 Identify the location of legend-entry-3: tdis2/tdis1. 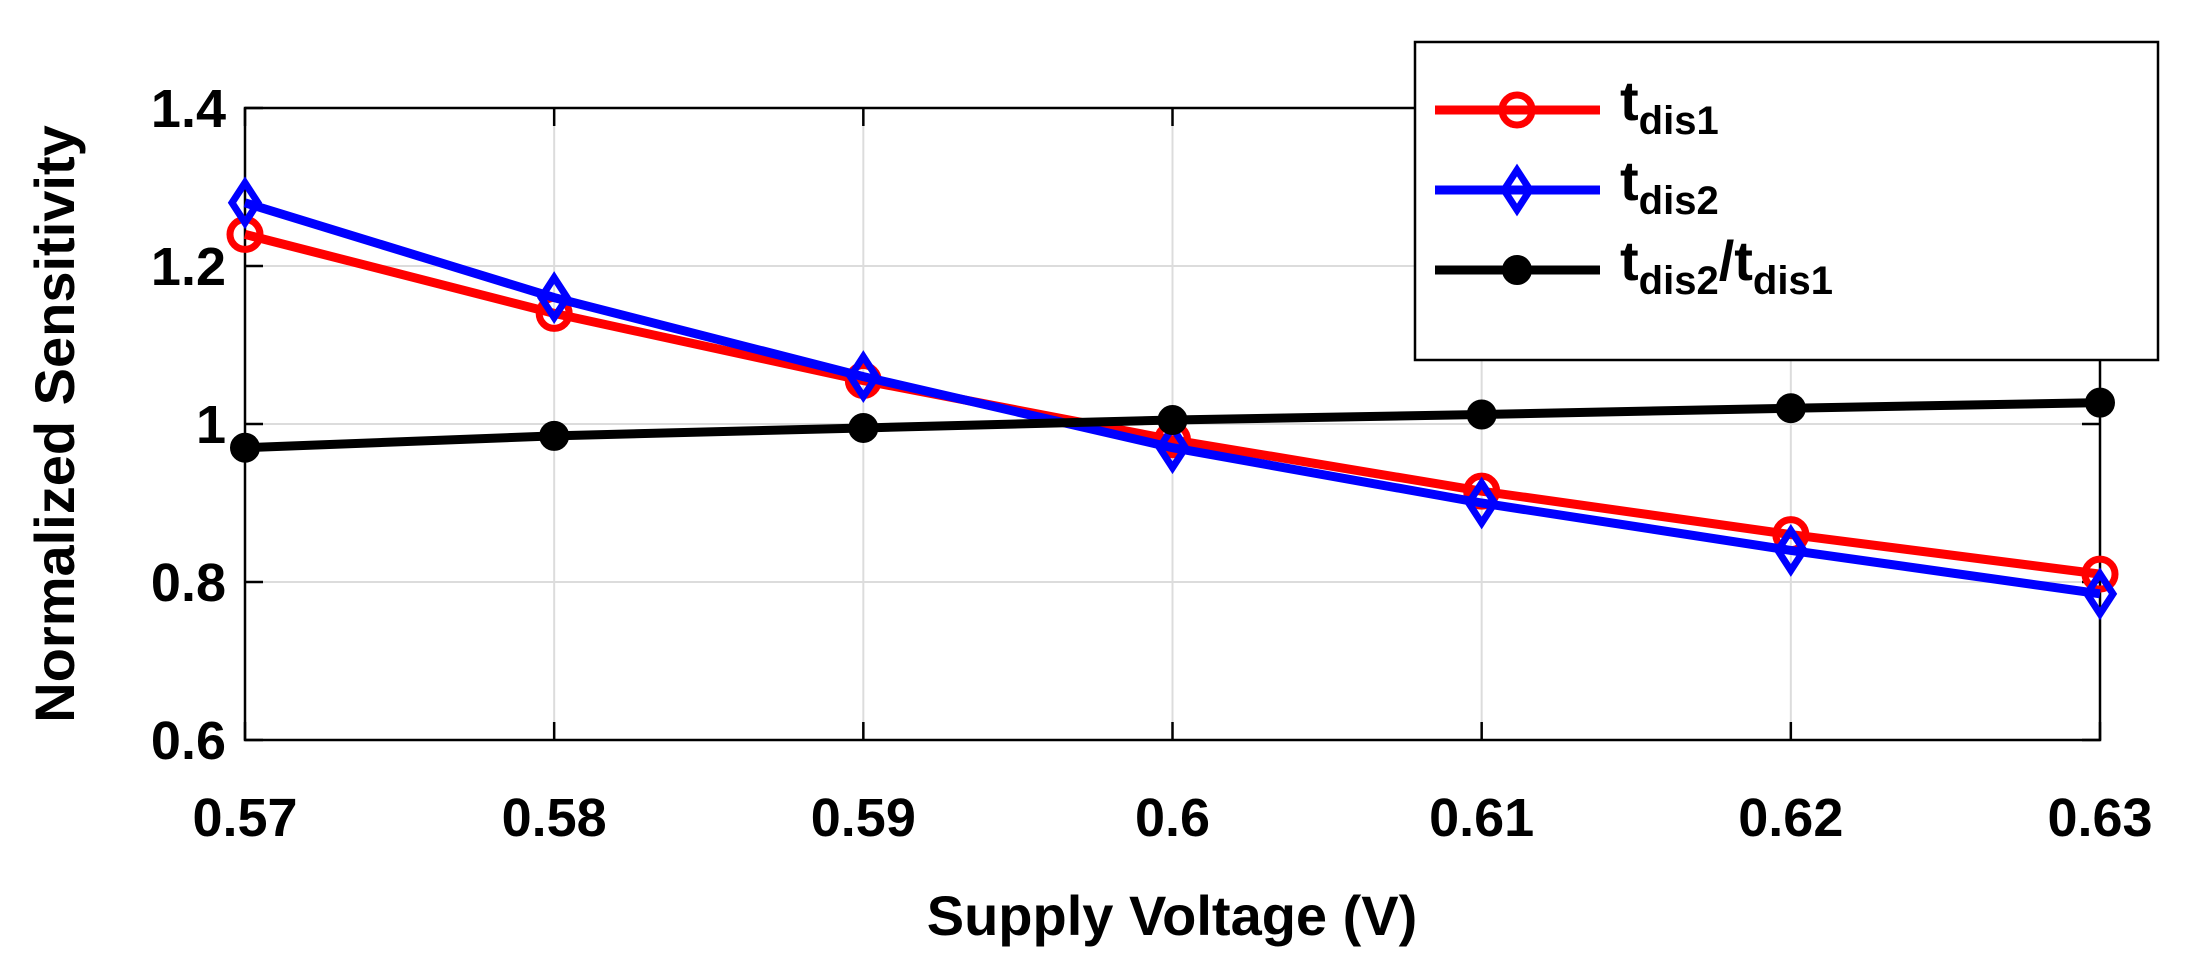
(1634, 266).